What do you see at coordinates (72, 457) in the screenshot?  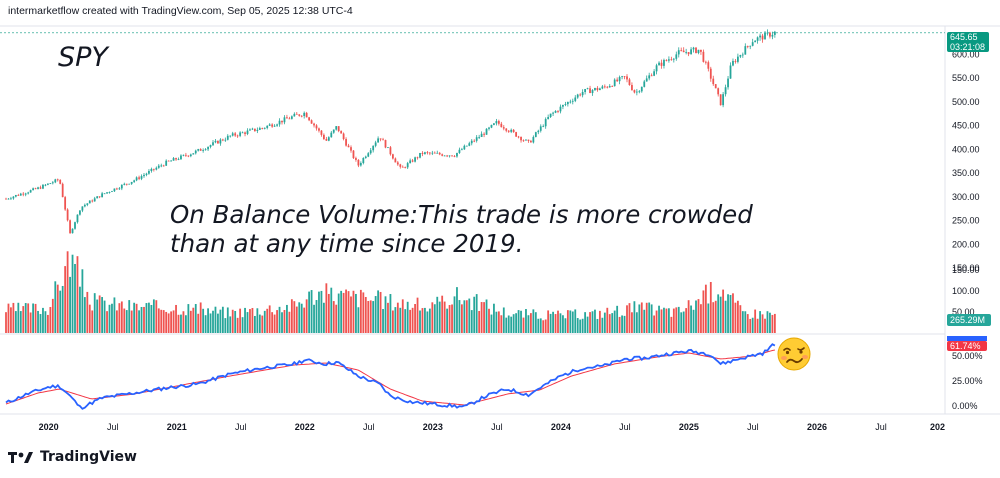 I see `tradingview-logo: TradingView` at bounding box center [72, 457].